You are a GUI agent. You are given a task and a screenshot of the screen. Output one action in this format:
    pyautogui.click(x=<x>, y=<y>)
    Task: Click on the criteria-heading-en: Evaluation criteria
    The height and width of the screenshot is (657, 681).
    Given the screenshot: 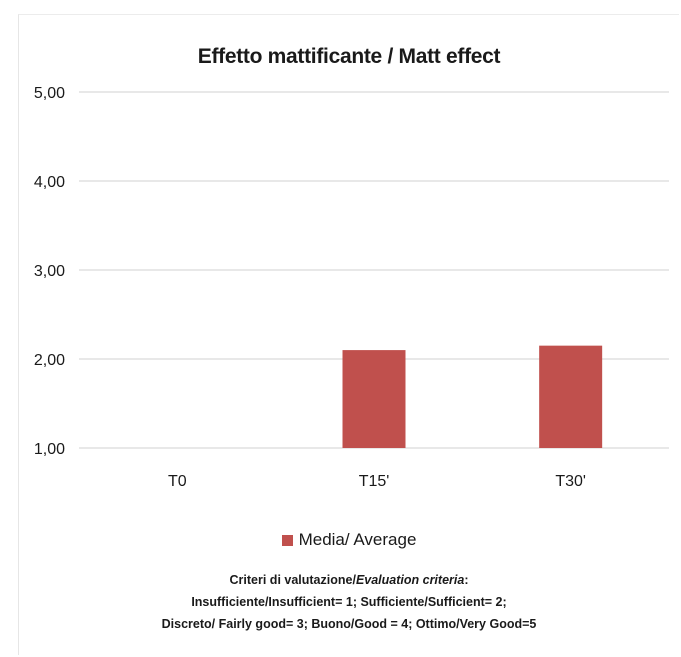 What is the action you would take?
    pyautogui.click(x=410, y=580)
    